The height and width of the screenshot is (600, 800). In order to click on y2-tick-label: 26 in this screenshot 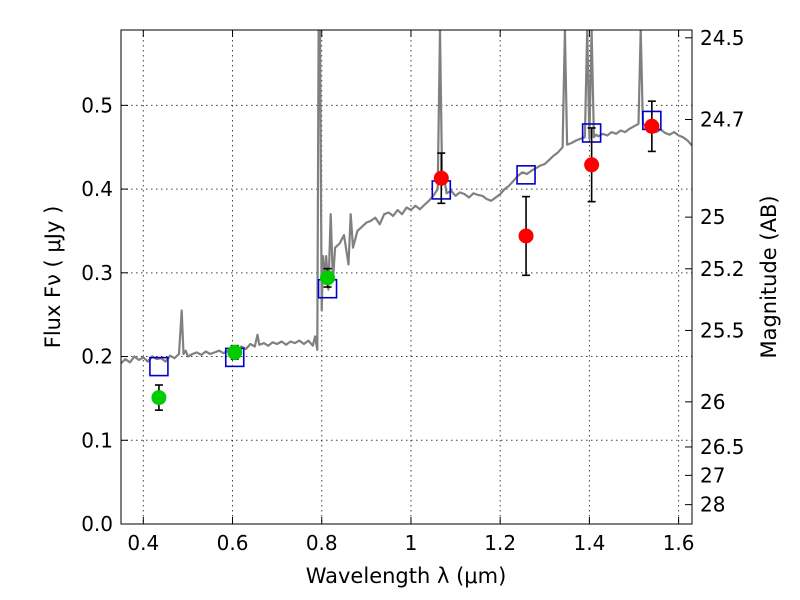, I will do `click(712, 402)`.